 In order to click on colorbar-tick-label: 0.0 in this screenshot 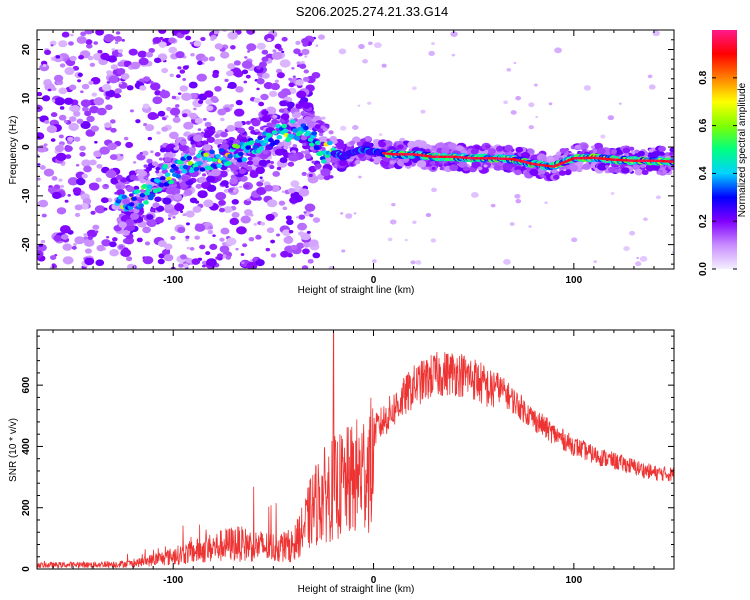, I will do `click(703, 269)`.